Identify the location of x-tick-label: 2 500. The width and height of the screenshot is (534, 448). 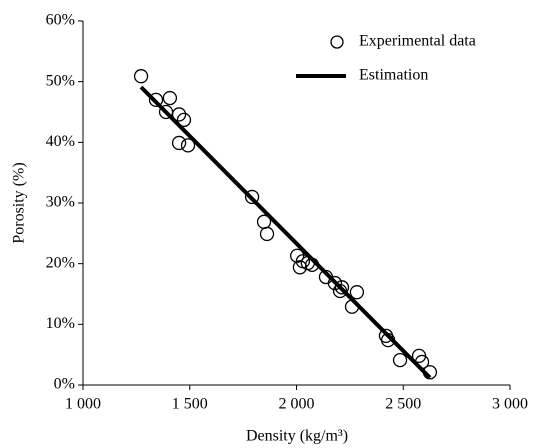
(403, 404).